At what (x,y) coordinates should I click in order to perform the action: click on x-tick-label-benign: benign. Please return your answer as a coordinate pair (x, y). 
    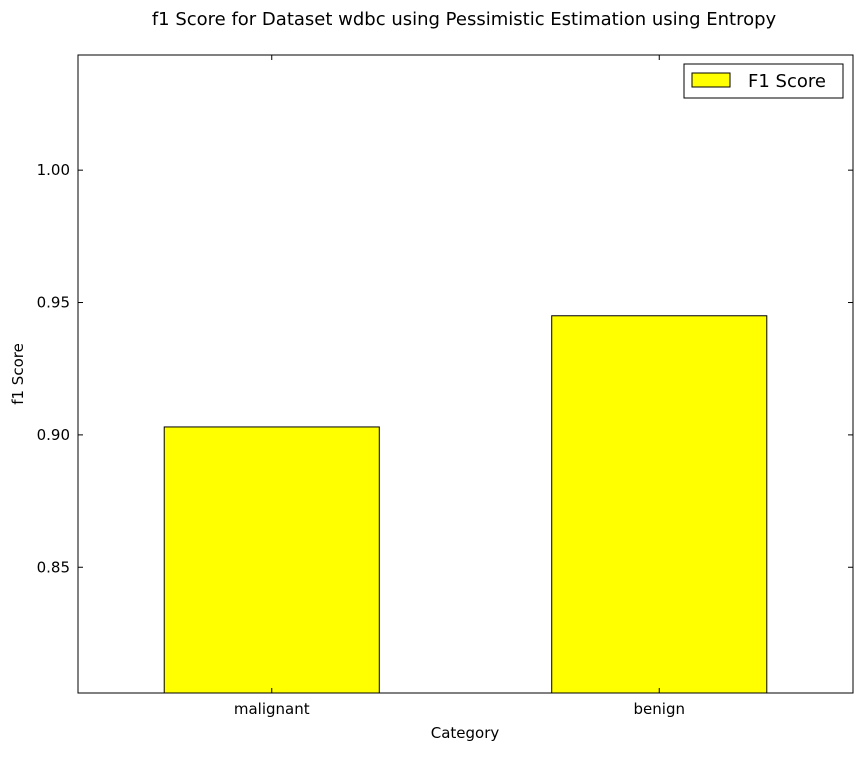
    Looking at the image, I should click on (659, 709).